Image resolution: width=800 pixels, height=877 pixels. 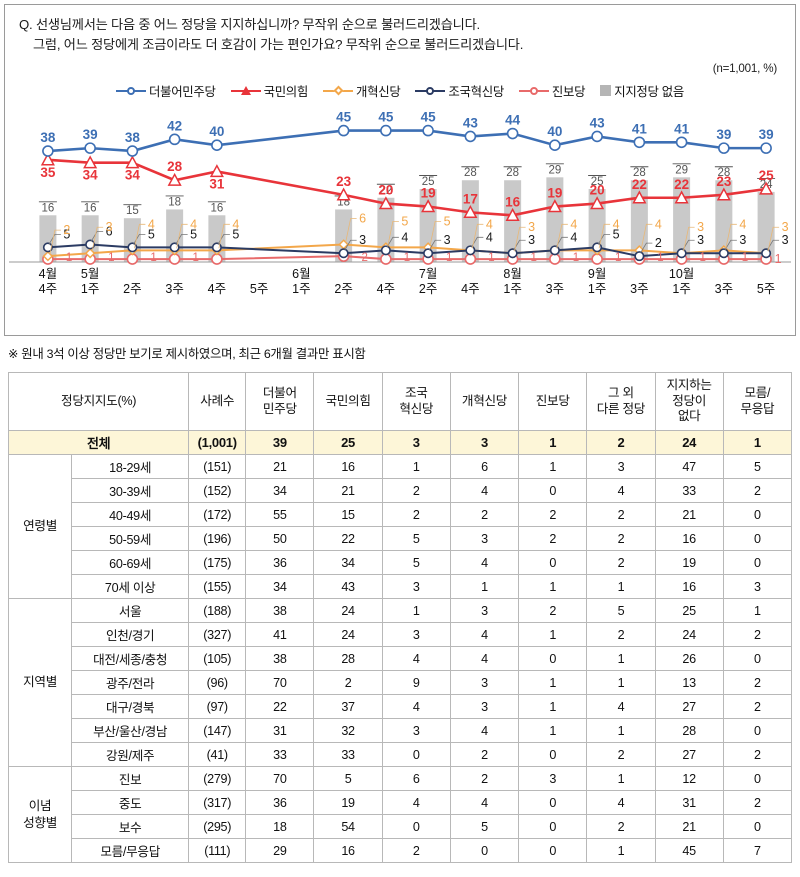 What do you see at coordinates (130, 658) in the screenshot?
I see `row-label: 대전/세종/충청` at bounding box center [130, 658].